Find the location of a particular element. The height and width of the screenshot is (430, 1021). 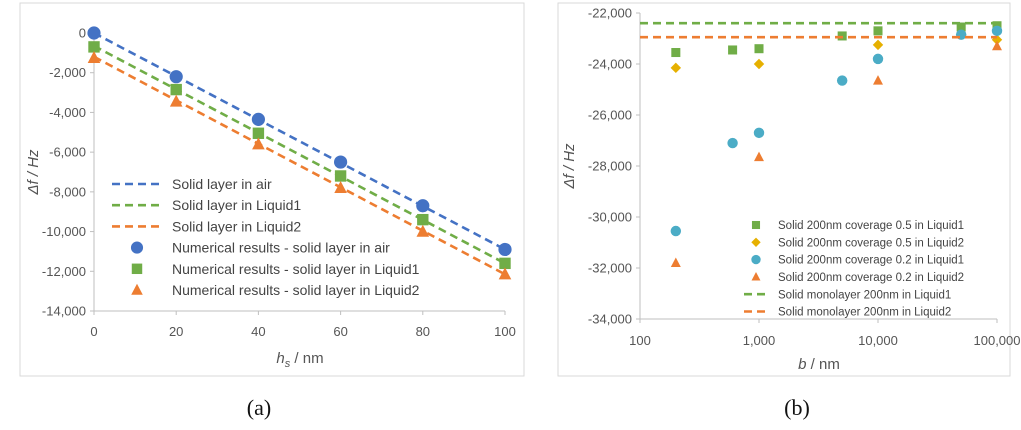

y-tick-label: -4,000 is located at coordinates (67, 112).